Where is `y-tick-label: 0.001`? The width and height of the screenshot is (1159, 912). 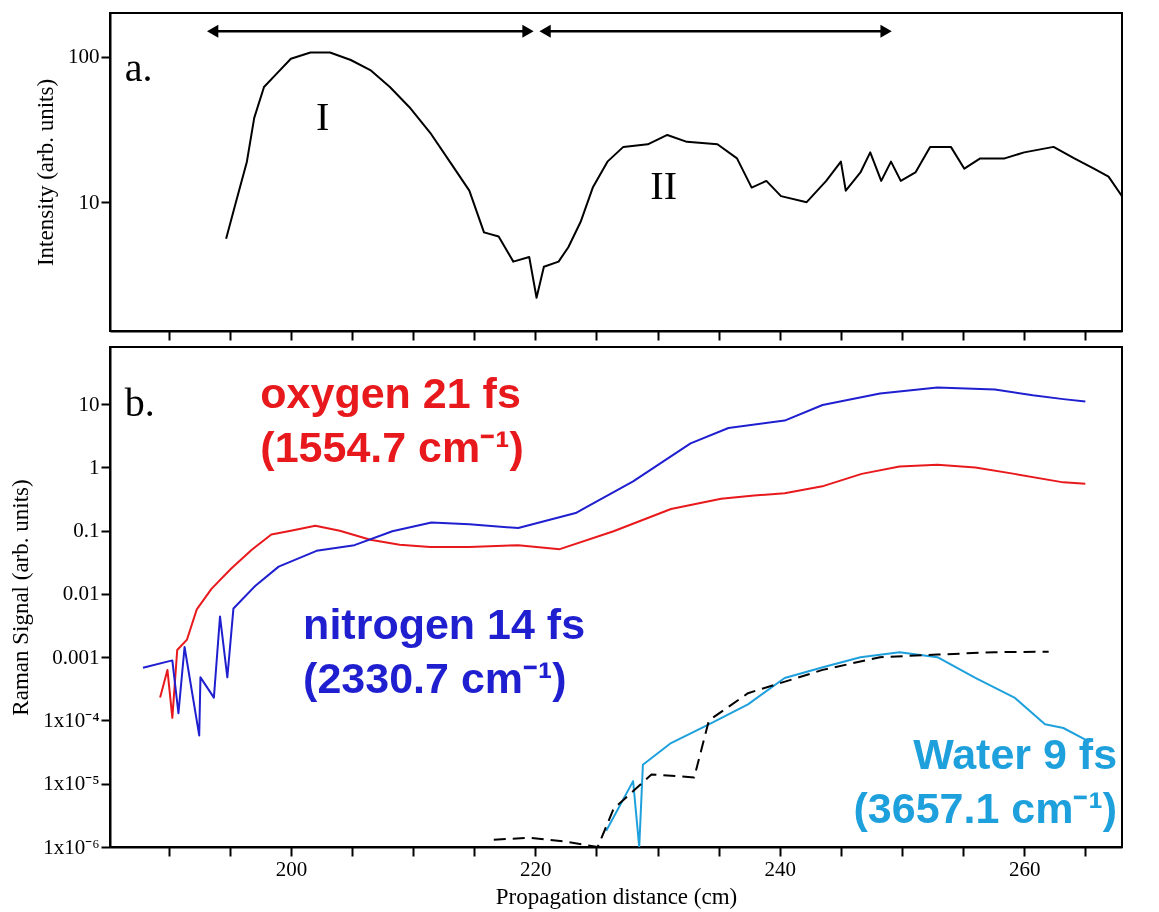
y-tick-label: 0.001 is located at coordinates (76, 656).